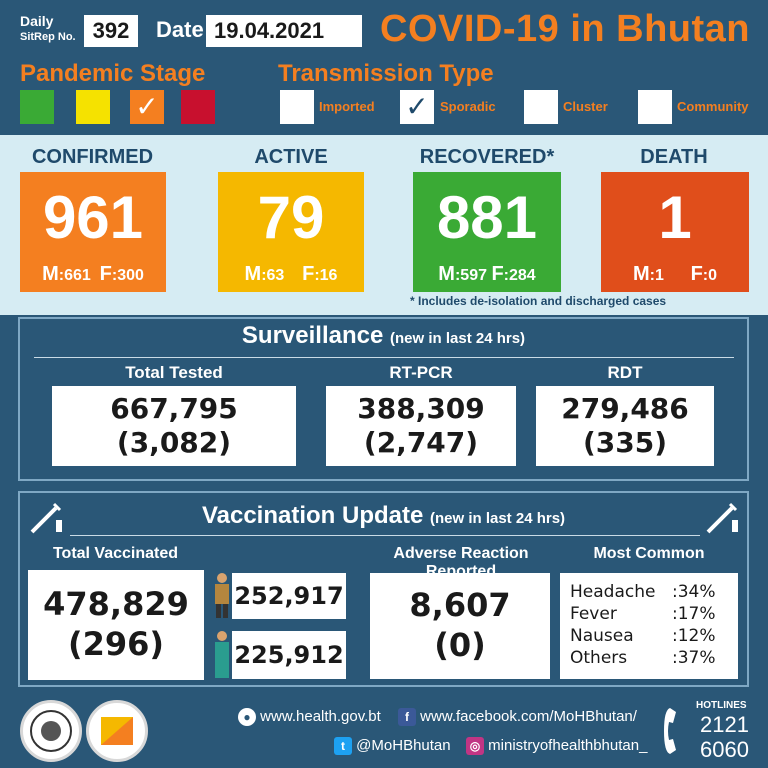 This screenshot has width=768, height=768. I want to click on sitrep-label: SitRep No., so click(48, 37).